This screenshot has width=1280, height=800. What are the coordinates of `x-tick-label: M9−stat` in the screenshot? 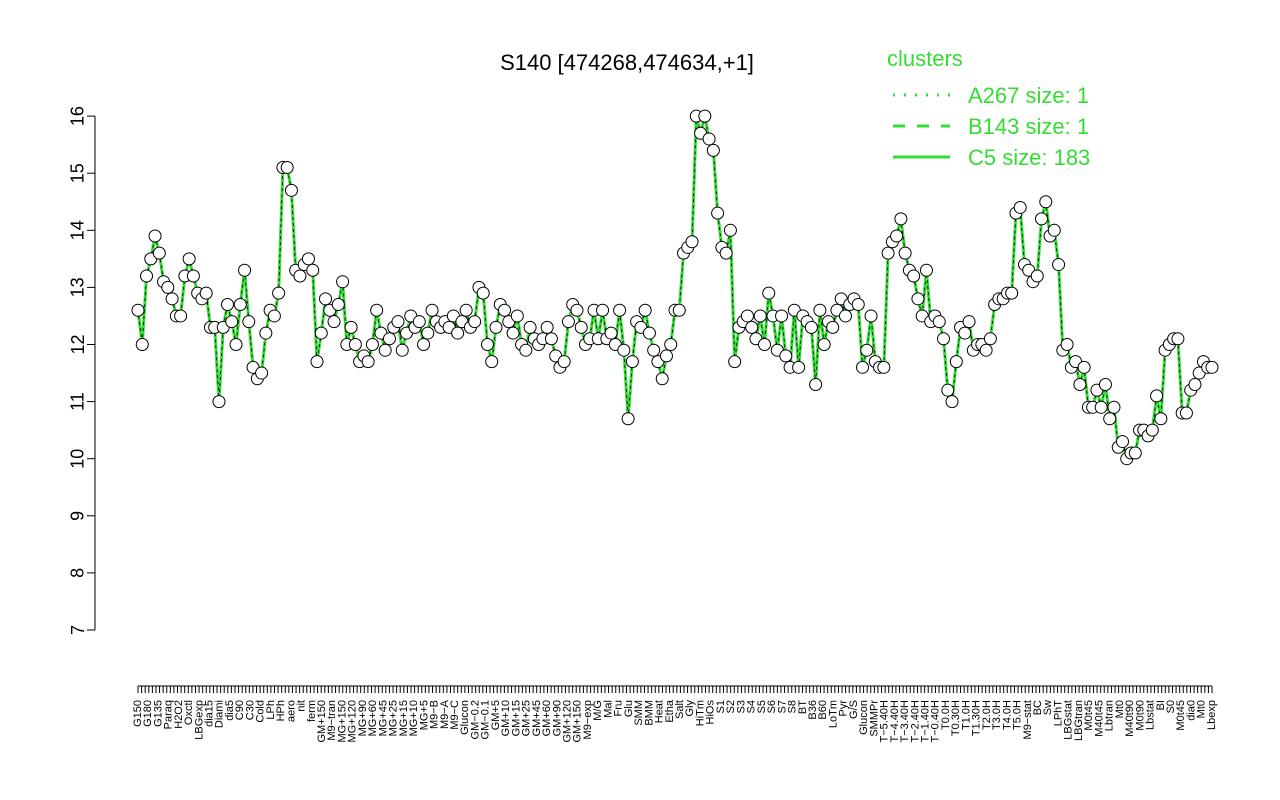 It's located at (1028, 719).